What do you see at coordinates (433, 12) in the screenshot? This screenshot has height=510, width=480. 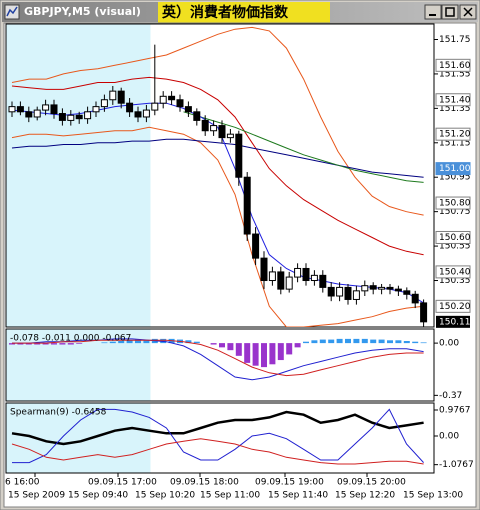 I see `minimize-button` at bounding box center [433, 12].